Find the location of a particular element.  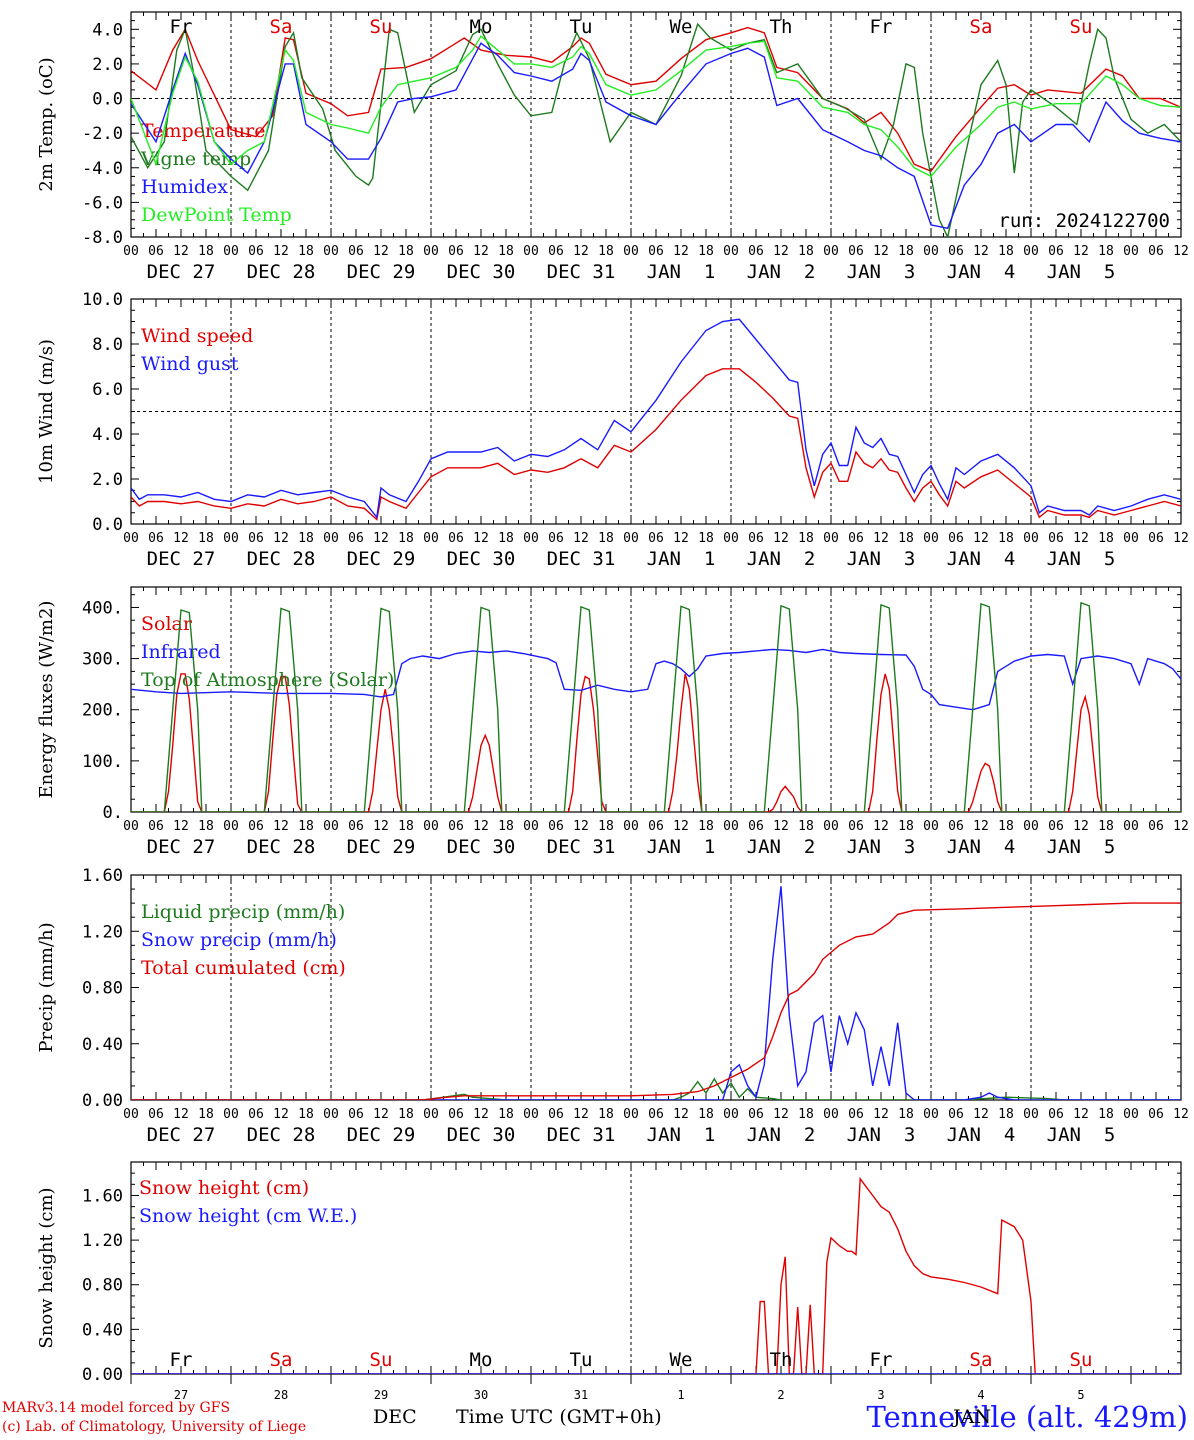

legend-label: Wind gust is located at coordinates (190, 364).